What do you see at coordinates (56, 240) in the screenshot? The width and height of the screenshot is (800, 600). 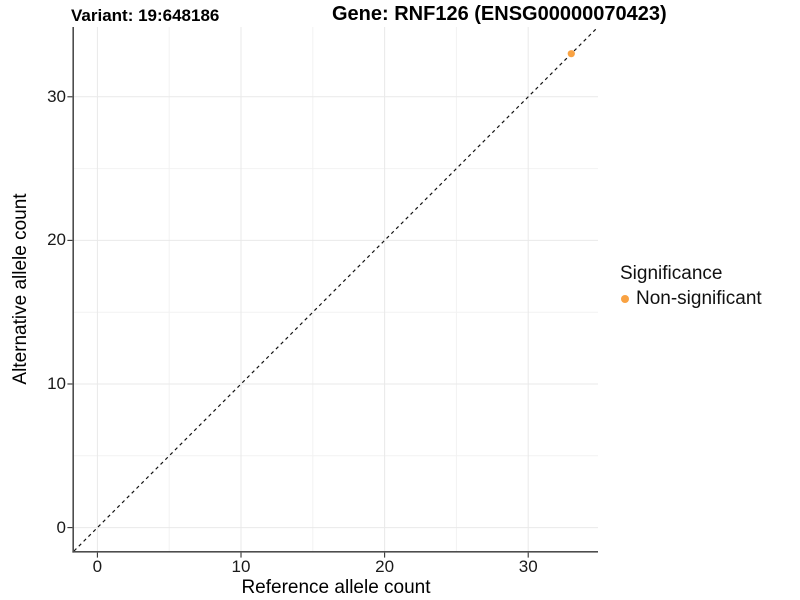 I see `y-tick-label: 20` at bounding box center [56, 240].